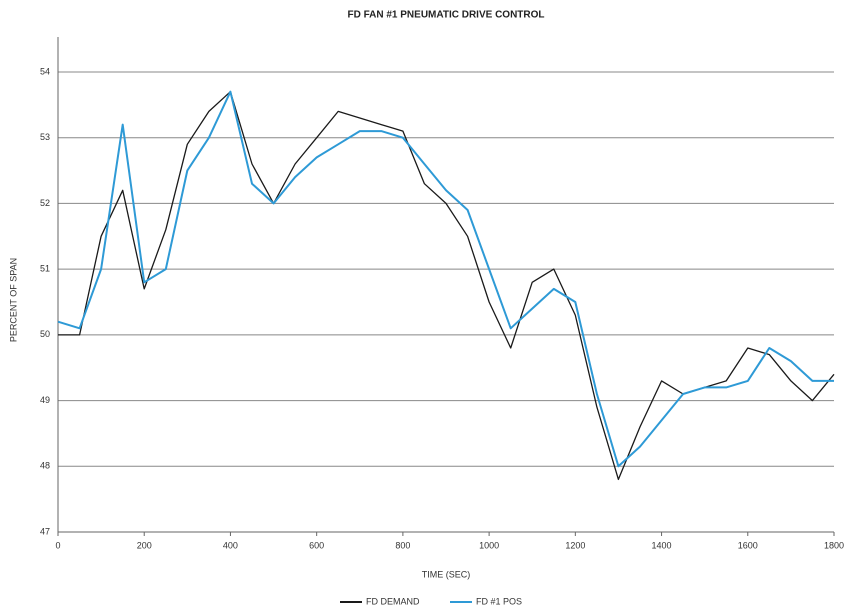 Image resolution: width=846 pixels, height=610 pixels. Describe the element at coordinates (575, 545) in the screenshot. I see `x-tick-label: 1200` at that location.